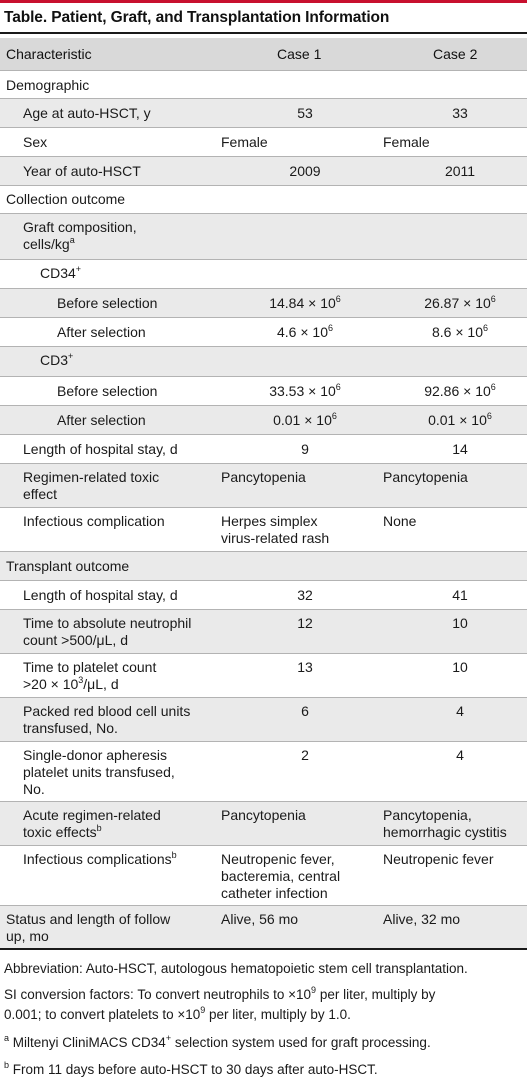  I want to click on year-label: Year of auto-HSCT, so click(82, 171).